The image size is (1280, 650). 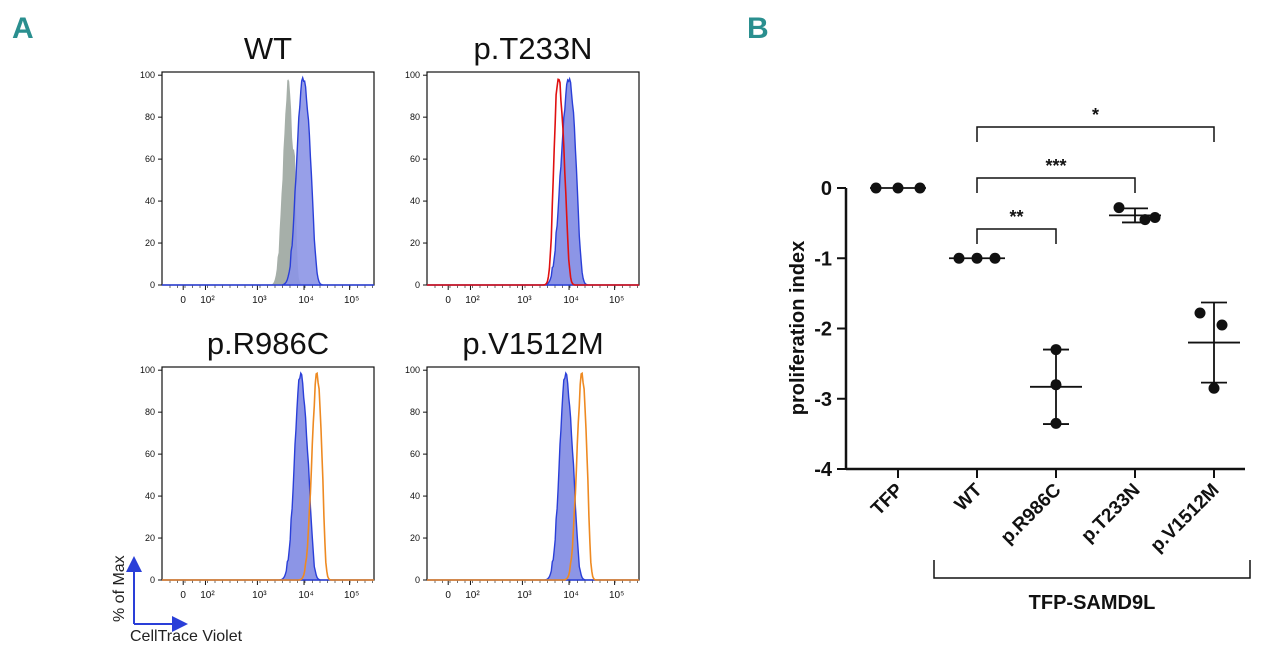 I want to click on histogram-title: p.R986C, so click(x=268, y=343).